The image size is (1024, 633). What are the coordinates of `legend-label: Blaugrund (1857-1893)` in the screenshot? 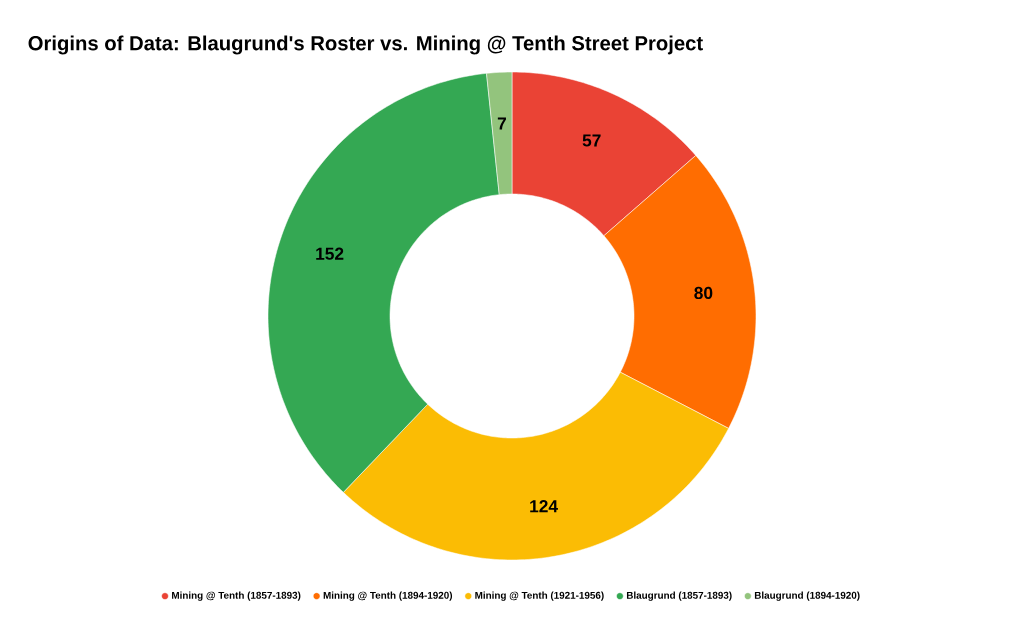 It's located at (679, 596).